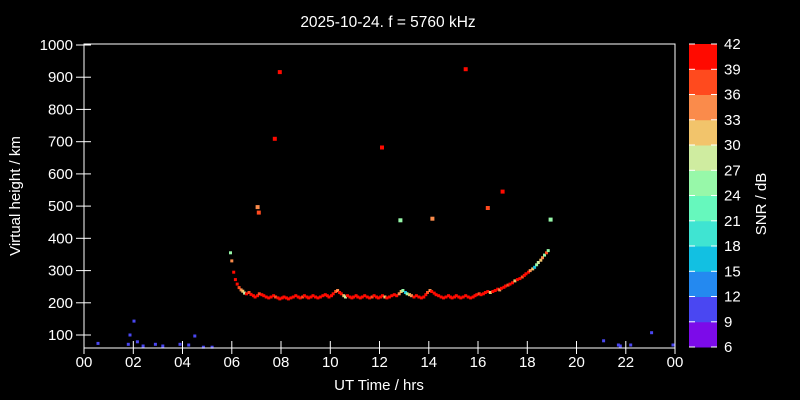  Describe the element at coordinates (728, 322) in the screenshot. I see `colorbar-tick-label: 9` at that location.